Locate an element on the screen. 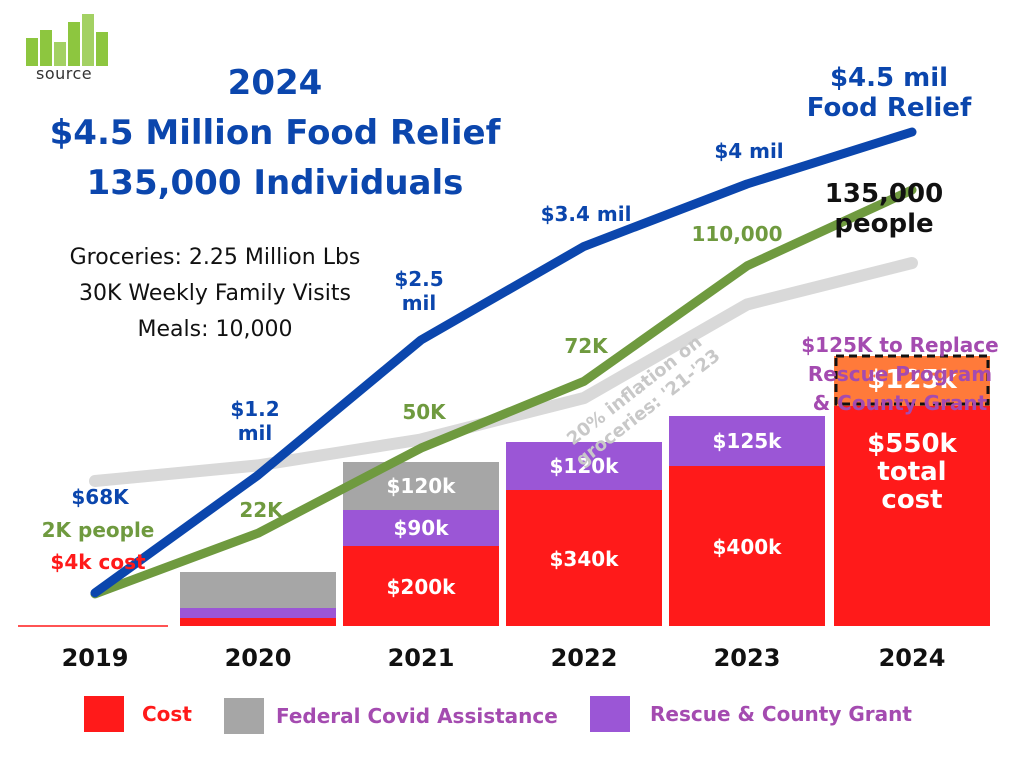  bar-label-rescue-2022: $120k is located at coordinates (585, 466).